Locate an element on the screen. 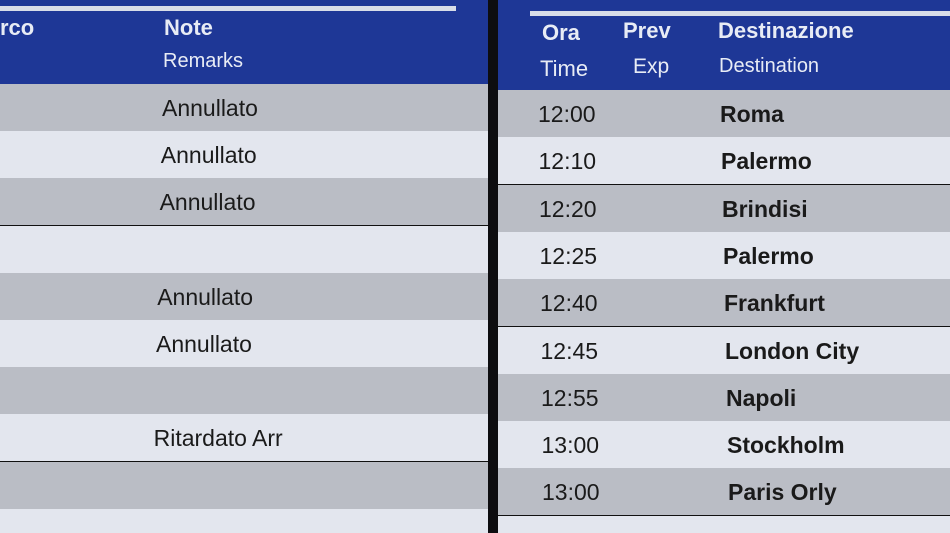  table-row: 13:00 Paris Orly is located at coordinates (724, 492).